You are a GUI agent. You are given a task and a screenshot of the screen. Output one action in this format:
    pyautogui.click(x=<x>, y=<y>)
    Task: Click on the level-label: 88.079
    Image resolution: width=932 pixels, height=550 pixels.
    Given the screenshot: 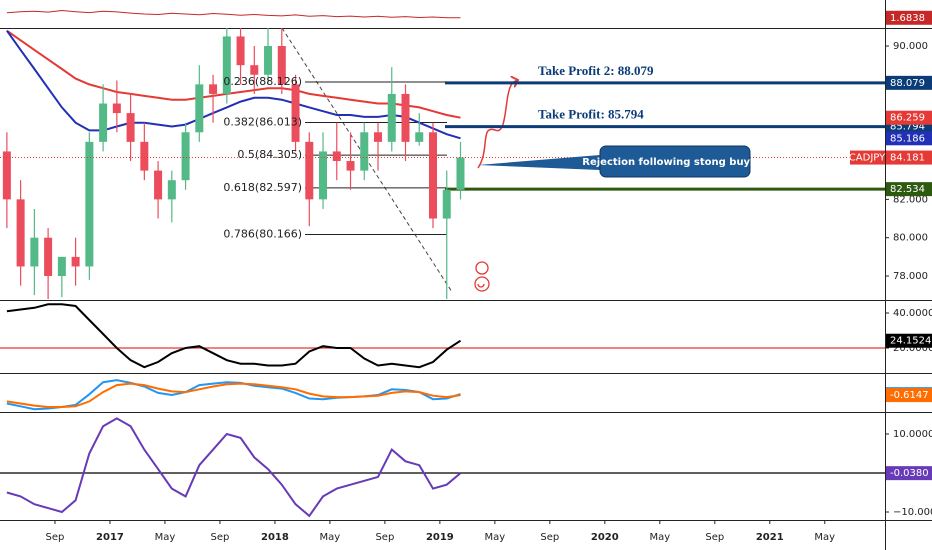 What is the action you would take?
    pyautogui.click(x=909, y=82)
    